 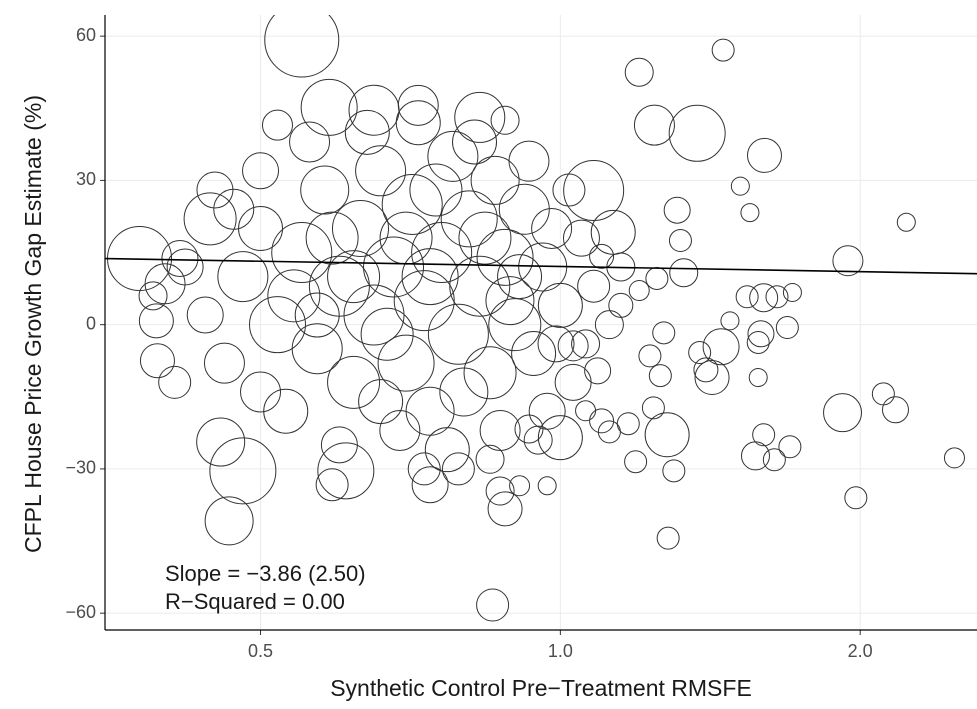 I want to click on x-tick-label: 2.0, so click(x=860, y=651).